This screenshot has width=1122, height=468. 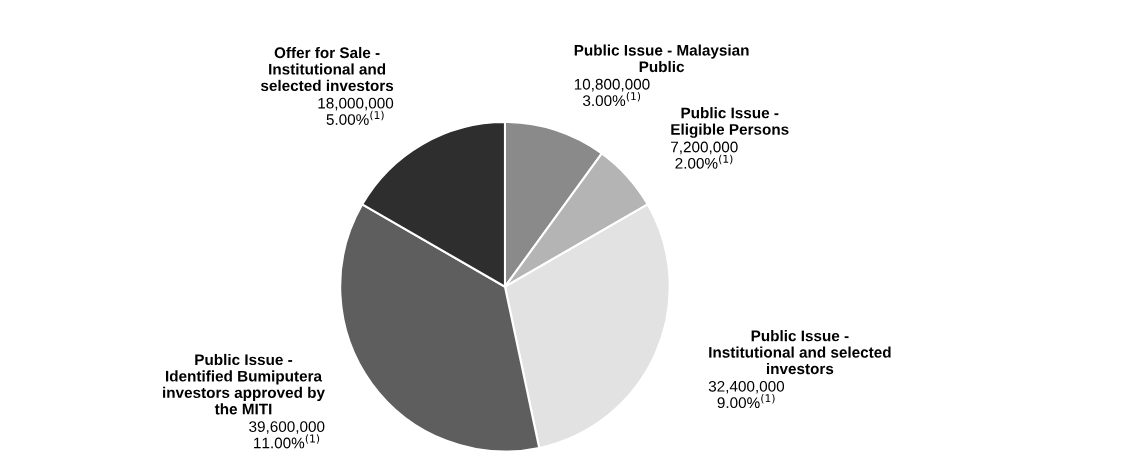 I want to click on data-label: 7,200,000 2.00%$^{(1)}$, so click(x=704, y=155).